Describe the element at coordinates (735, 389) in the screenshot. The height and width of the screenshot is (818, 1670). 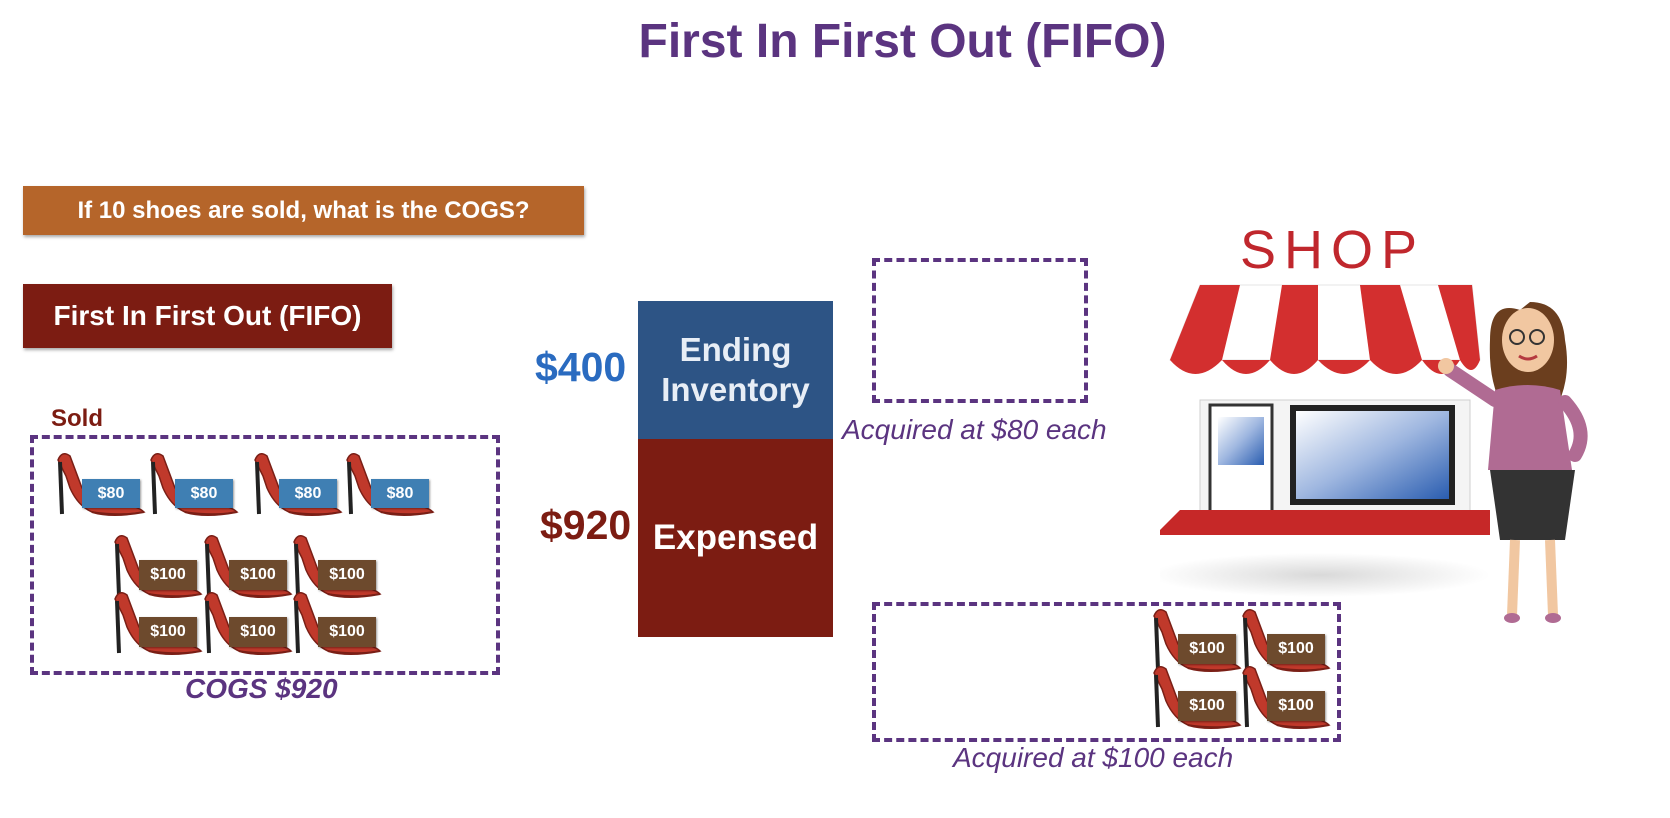
I see `ending-inventory-label-line2: Inventory` at that location.